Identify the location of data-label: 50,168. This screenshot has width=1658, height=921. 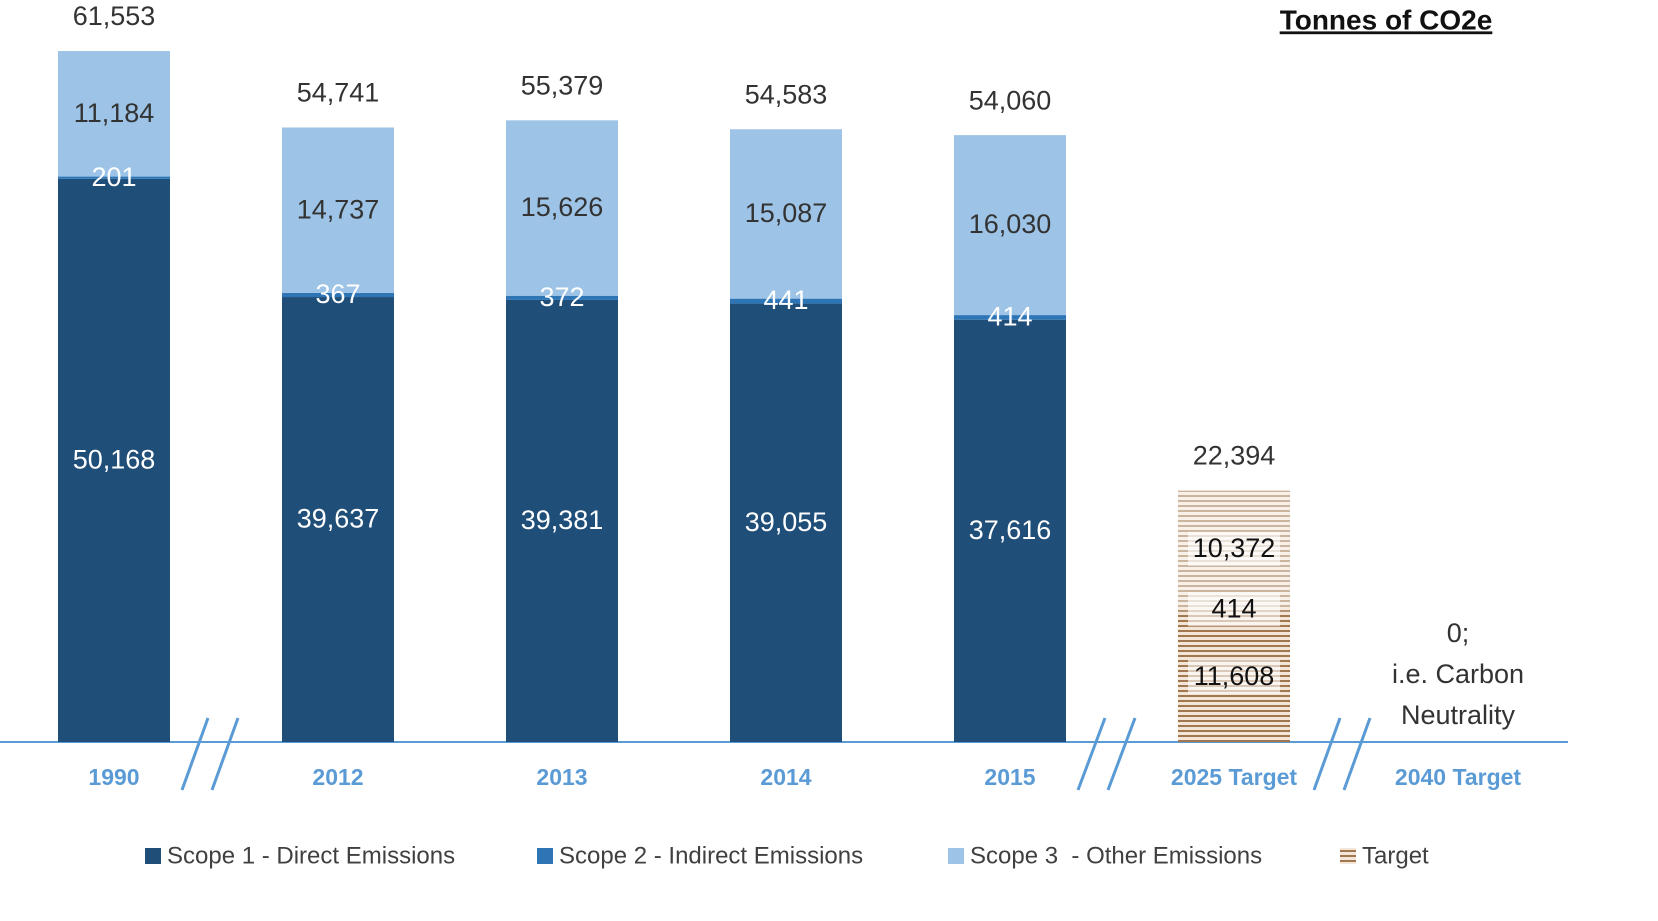
(114, 460).